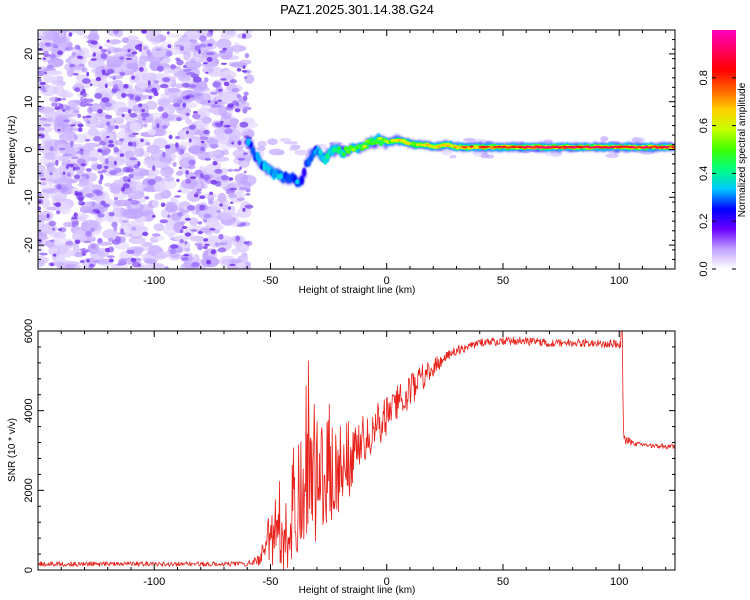 The height and width of the screenshot is (600, 750). Describe the element at coordinates (12, 150) in the screenshot. I see `spectrogram-ylabel: Frequency (Hz)` at that location.